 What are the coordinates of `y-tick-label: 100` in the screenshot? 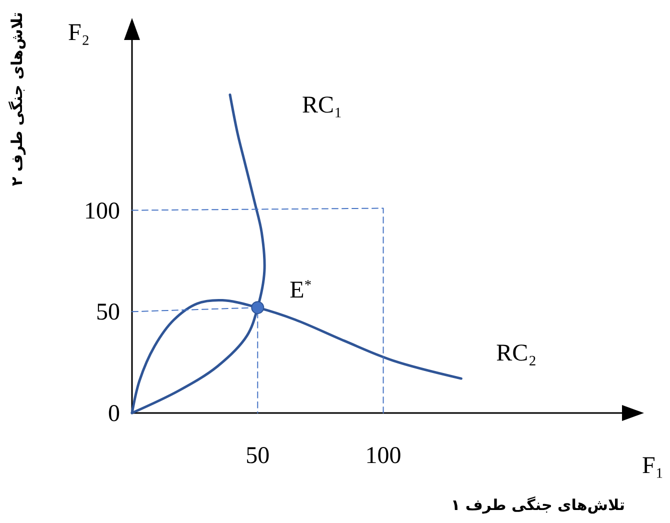 It's located at (102, 211).